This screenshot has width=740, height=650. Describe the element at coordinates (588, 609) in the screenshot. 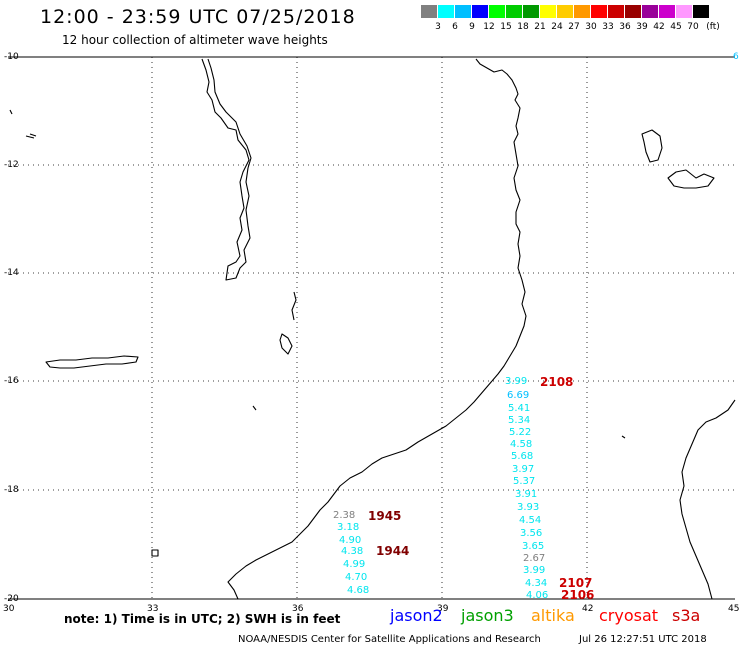

I see `lon-label: 42` at that location.